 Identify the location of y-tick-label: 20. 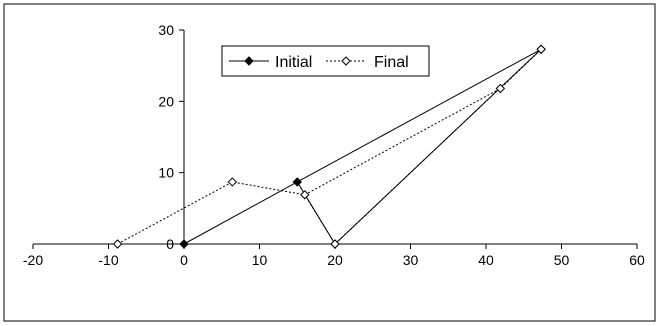
(166, 101).